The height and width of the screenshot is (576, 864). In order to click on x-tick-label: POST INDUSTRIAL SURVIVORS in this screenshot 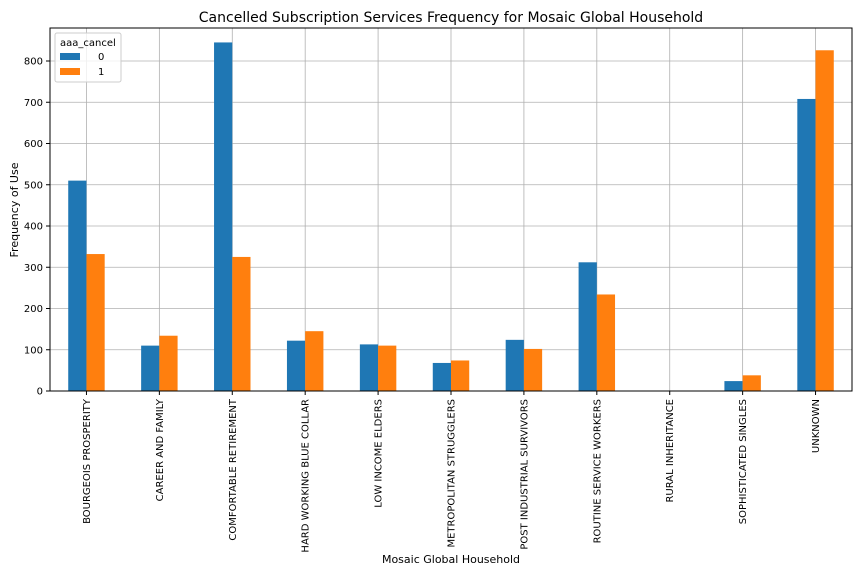, I will do `click(524, 474)`.